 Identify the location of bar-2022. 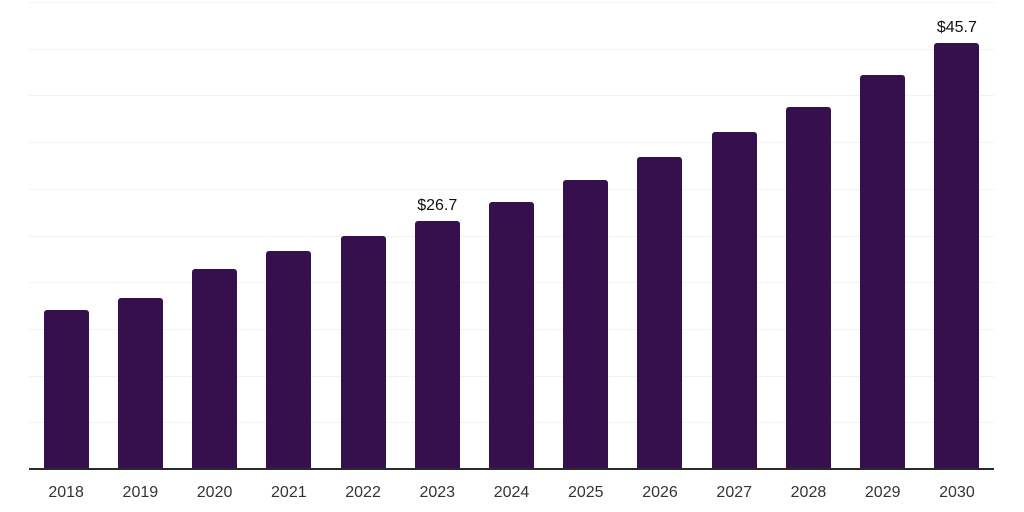
(363, 353).